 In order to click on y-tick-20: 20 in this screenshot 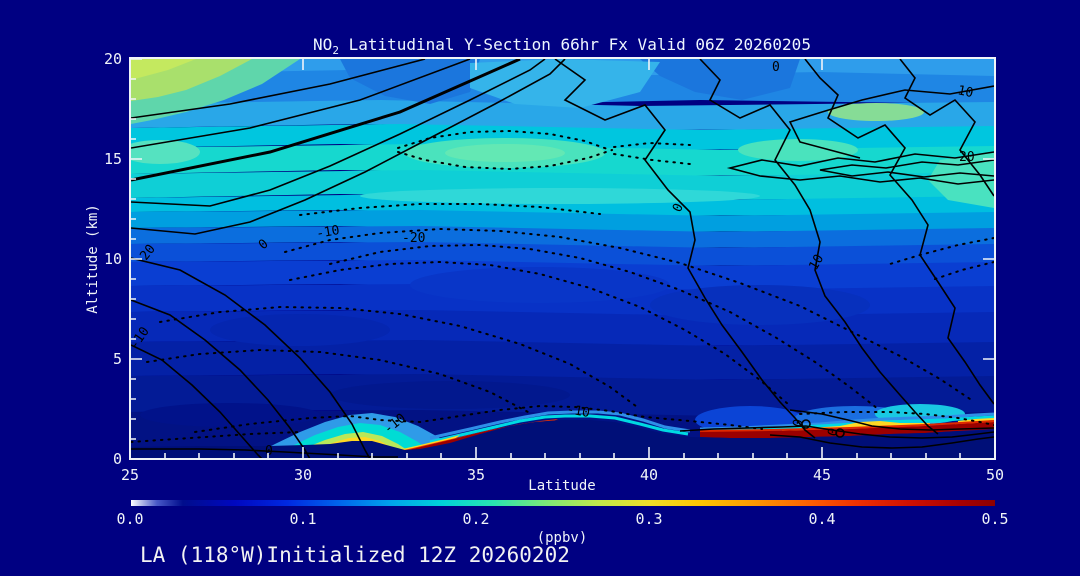, I will do `click(113, 59)`.